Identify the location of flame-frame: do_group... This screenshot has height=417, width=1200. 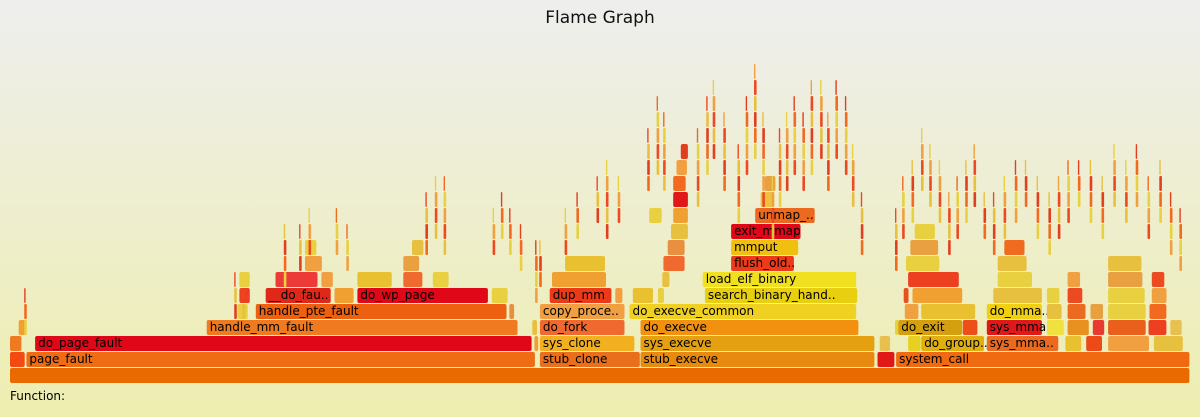
(954, 343).